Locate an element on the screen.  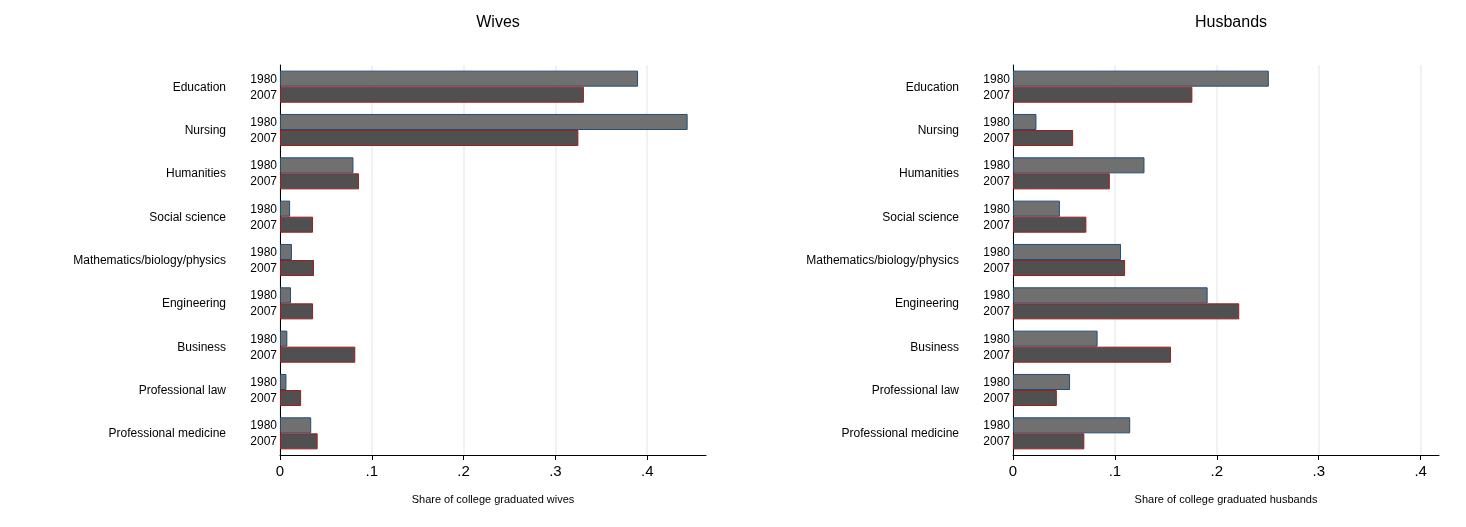
x-axis-title: Share of college graduated husbands is located at coordinates (1226, 498).